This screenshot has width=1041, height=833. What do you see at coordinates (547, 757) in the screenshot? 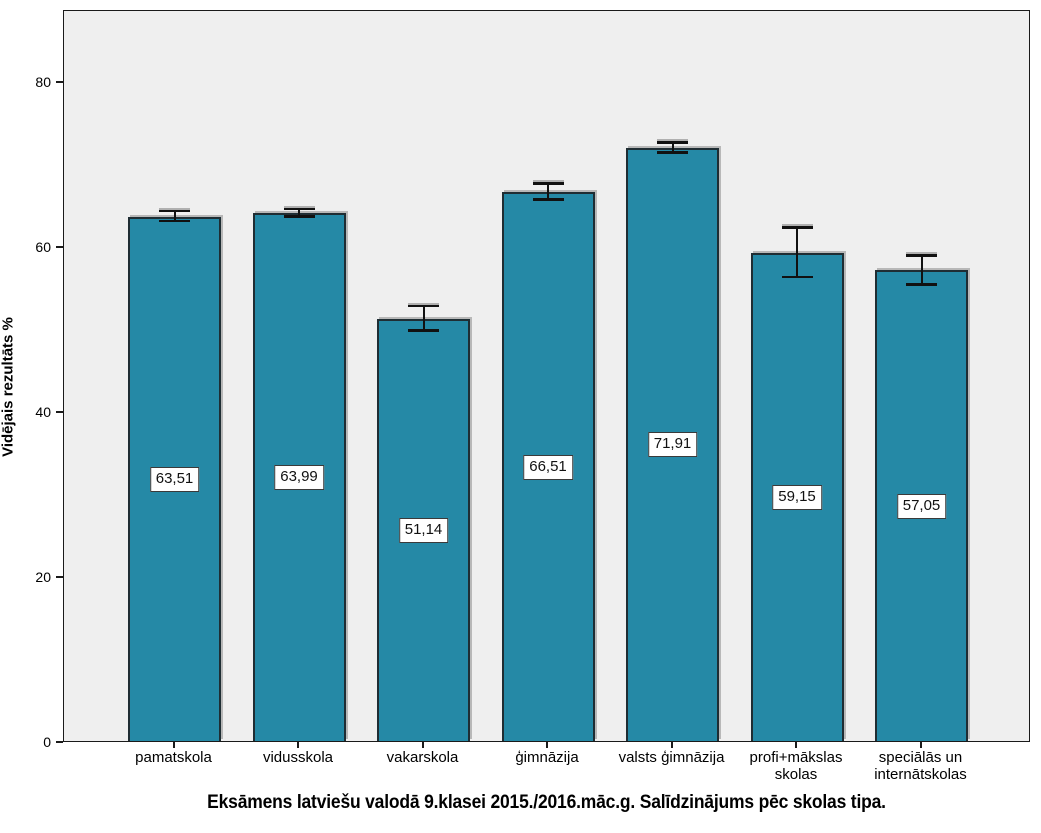
I see `x-category-label: ģimnāzija` at bounding box center [547, 757].